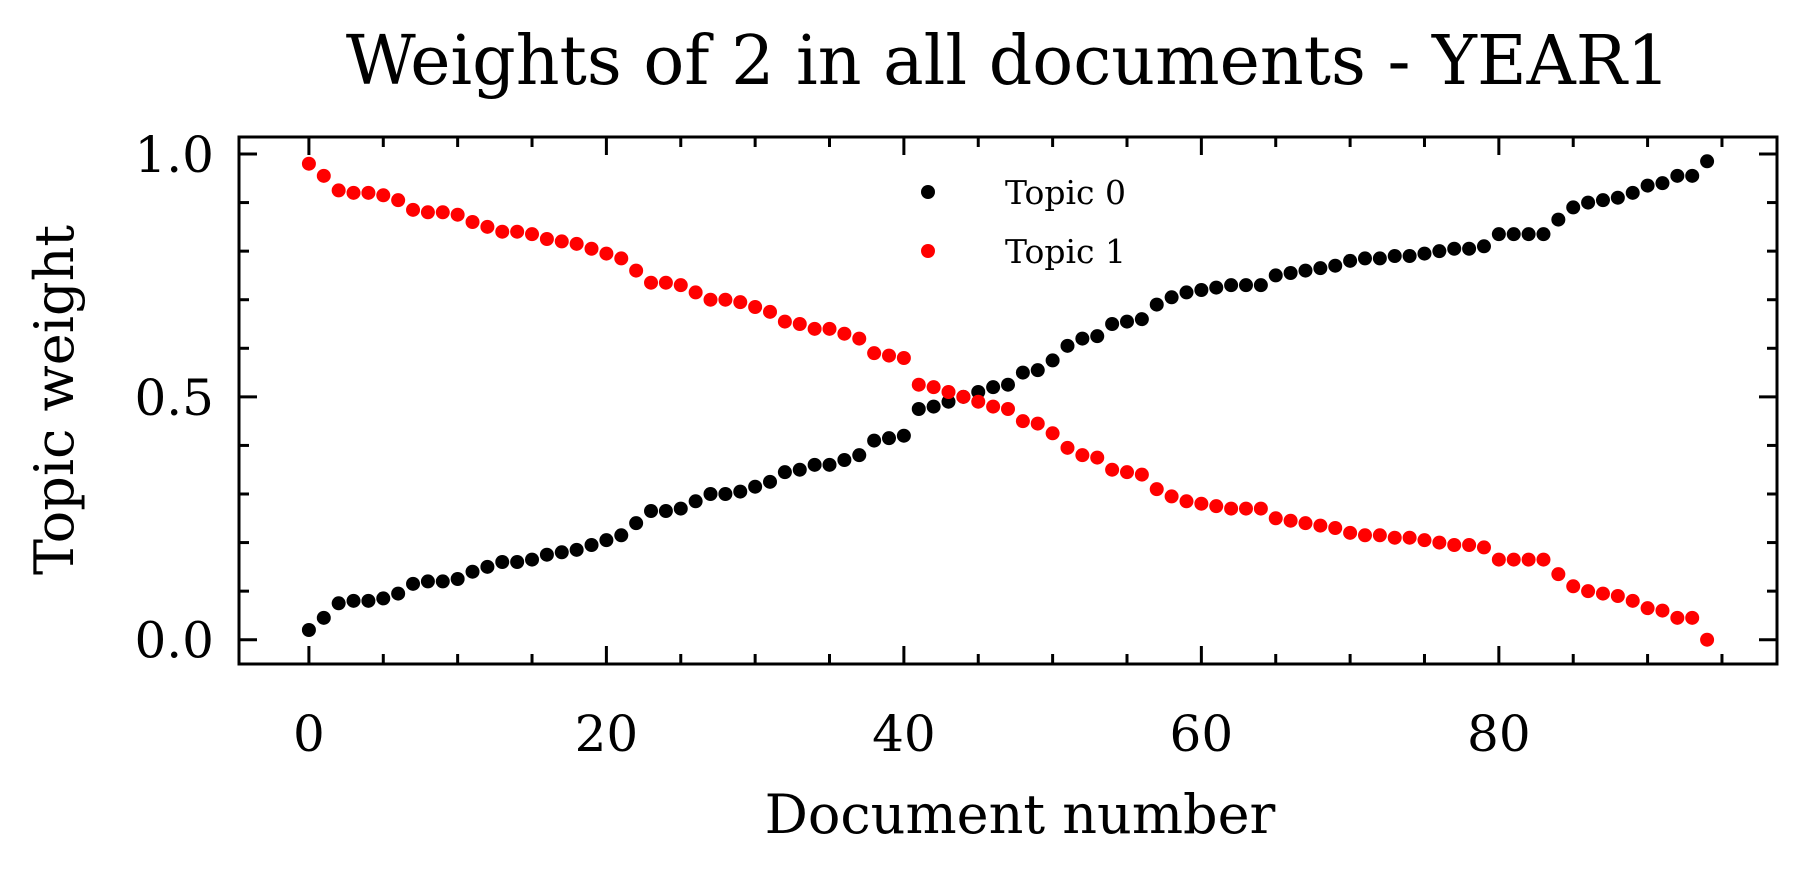 This screenshot has width=1801, height=875. I want to click on y-tick-label: 1.0, so click(174, 155).